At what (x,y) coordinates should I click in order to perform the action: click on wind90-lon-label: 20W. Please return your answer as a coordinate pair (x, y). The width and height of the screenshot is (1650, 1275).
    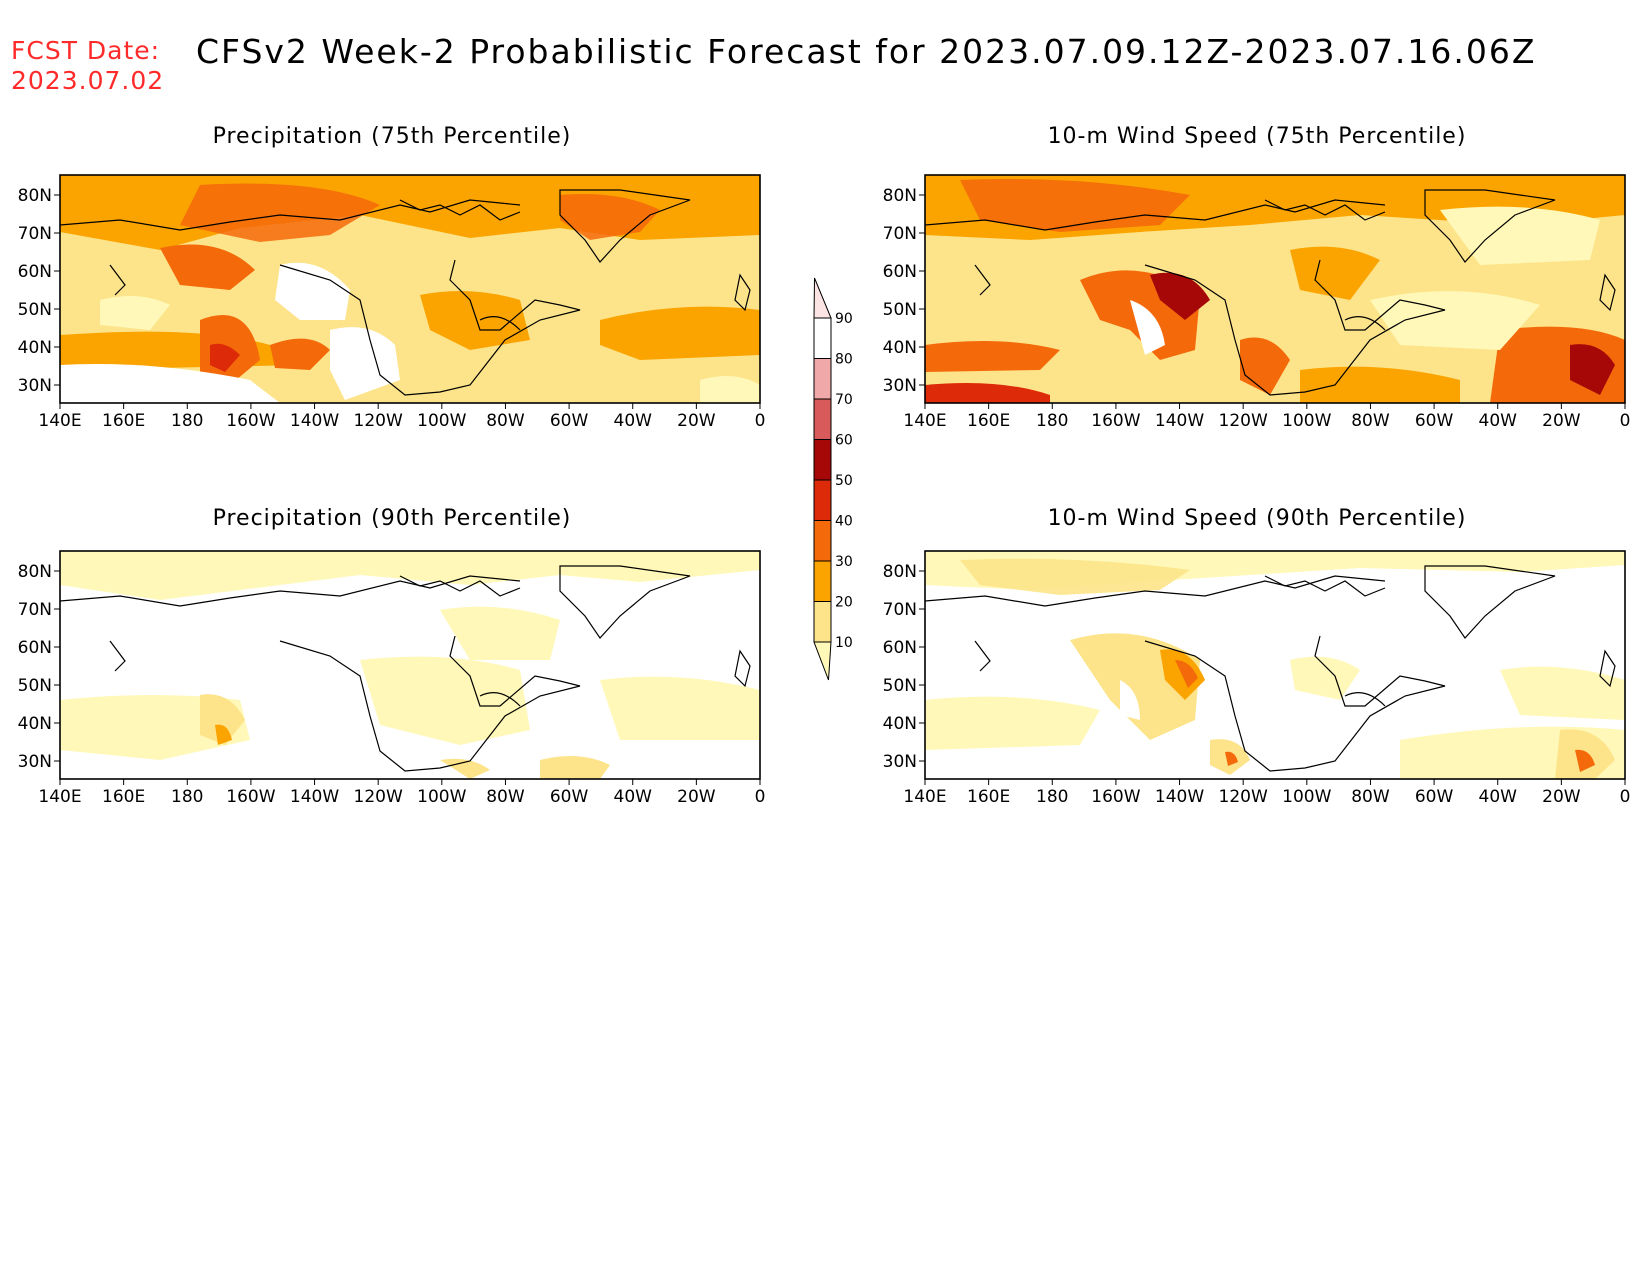
    Looking at the image, I should click on (1561, 797).